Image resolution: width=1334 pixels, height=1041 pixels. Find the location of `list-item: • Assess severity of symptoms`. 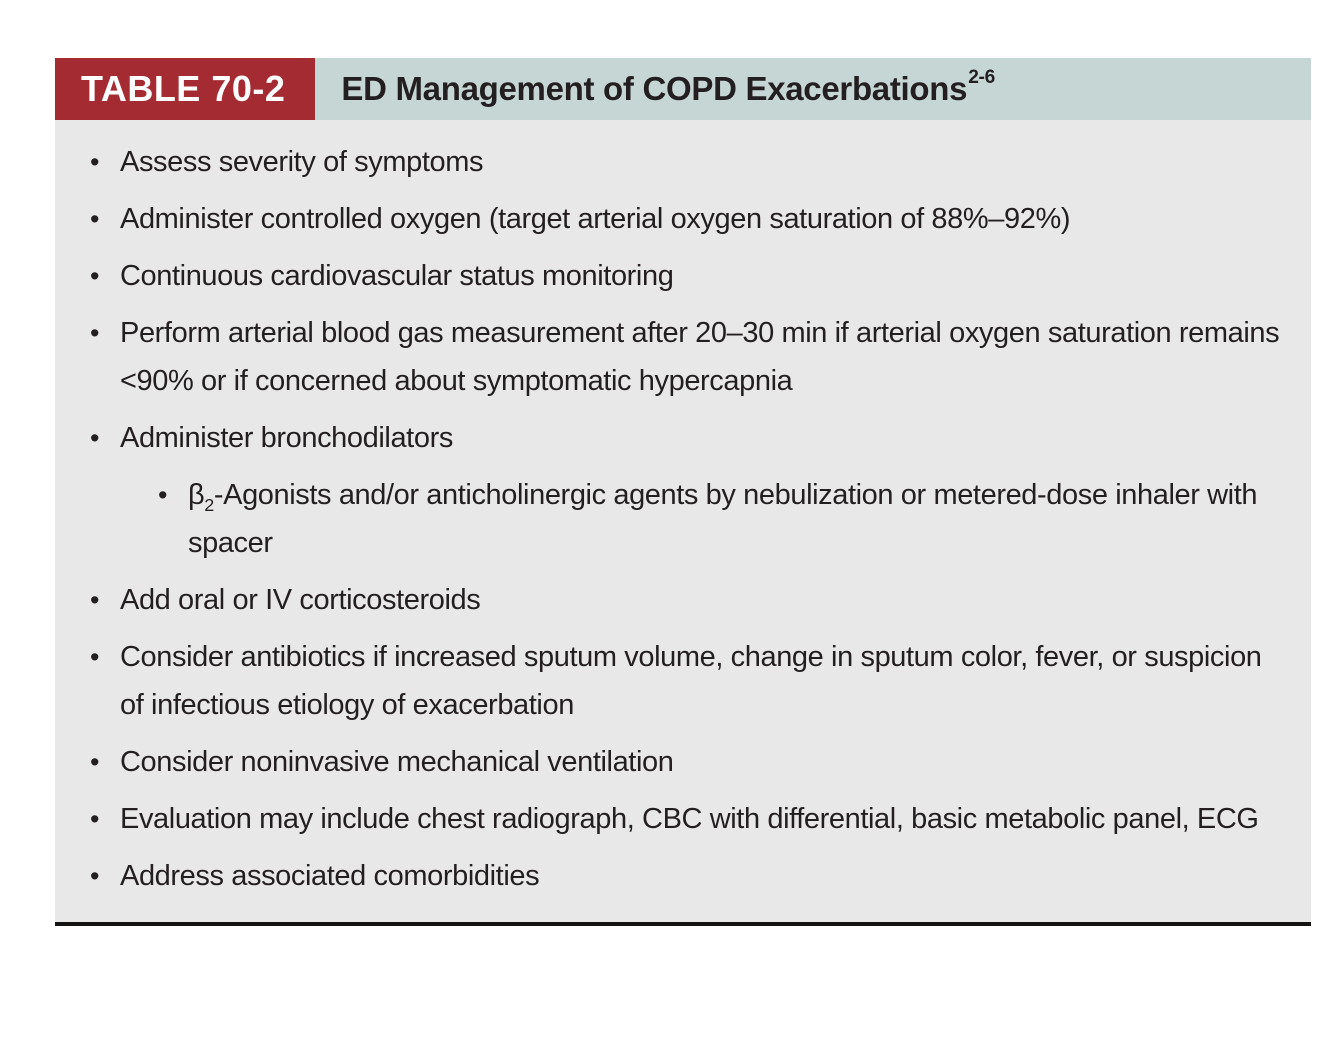

list-item: • Assess severity of symptoms is located at coordinates (687, 162).